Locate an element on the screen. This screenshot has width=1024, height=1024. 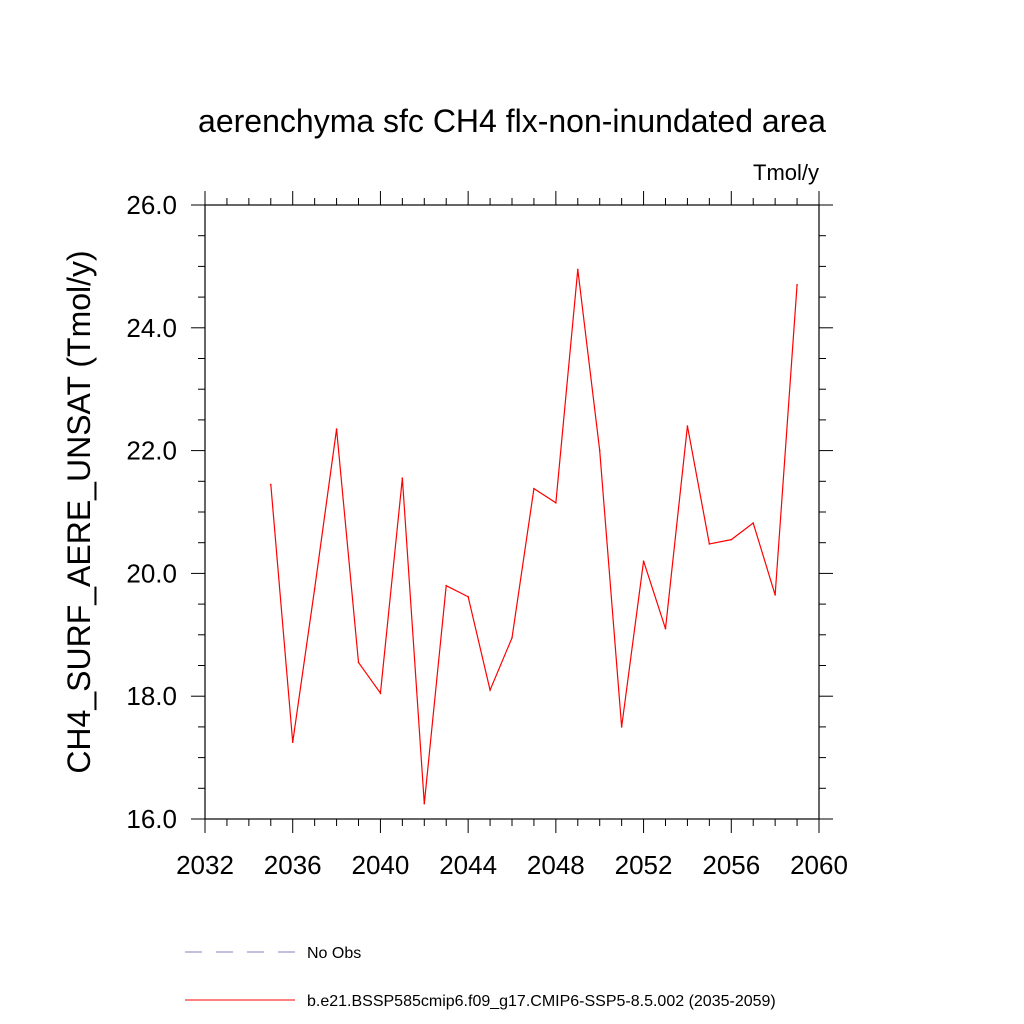
x-tick-label: 2036 is located at coordinates (293, 865).